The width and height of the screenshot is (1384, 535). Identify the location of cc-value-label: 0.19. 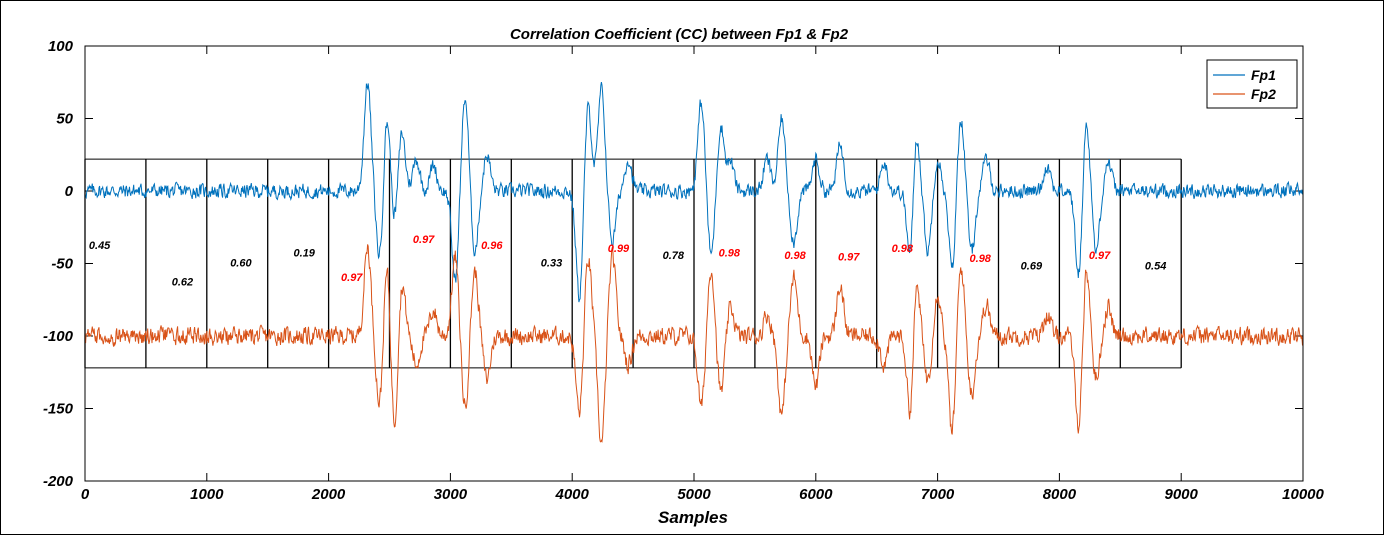
(305, 253).